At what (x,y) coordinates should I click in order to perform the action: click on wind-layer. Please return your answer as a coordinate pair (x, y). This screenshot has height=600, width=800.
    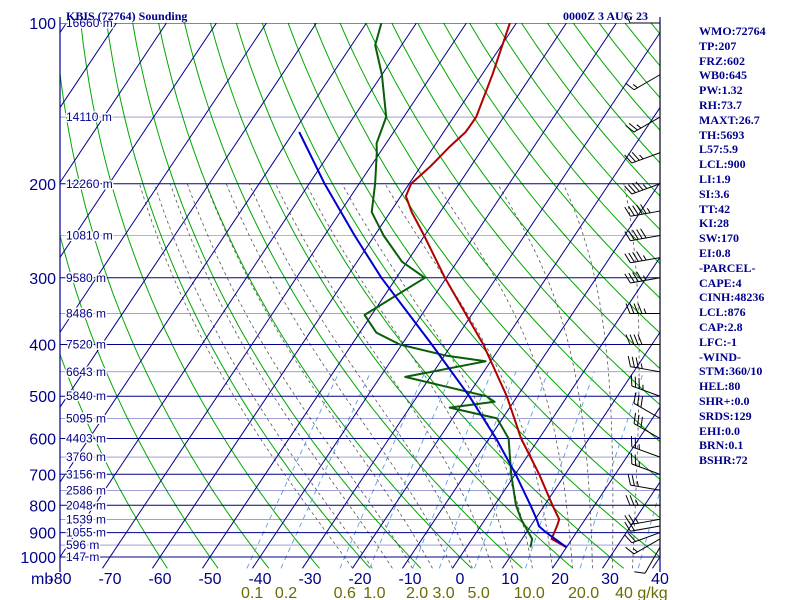
    Looking at the image, I should click on (642, 293).